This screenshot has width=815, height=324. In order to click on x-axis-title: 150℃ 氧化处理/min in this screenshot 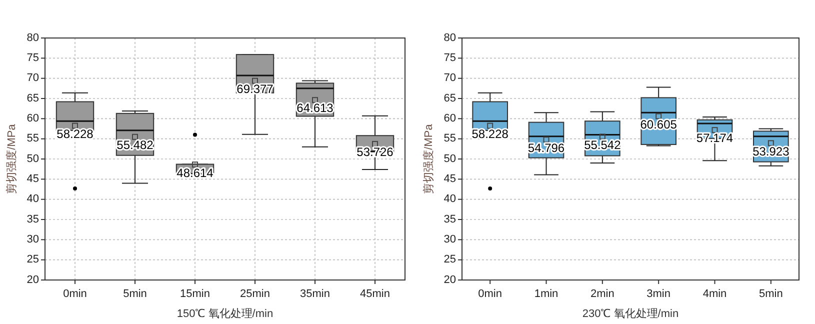, I will do `click(225, 313)`.